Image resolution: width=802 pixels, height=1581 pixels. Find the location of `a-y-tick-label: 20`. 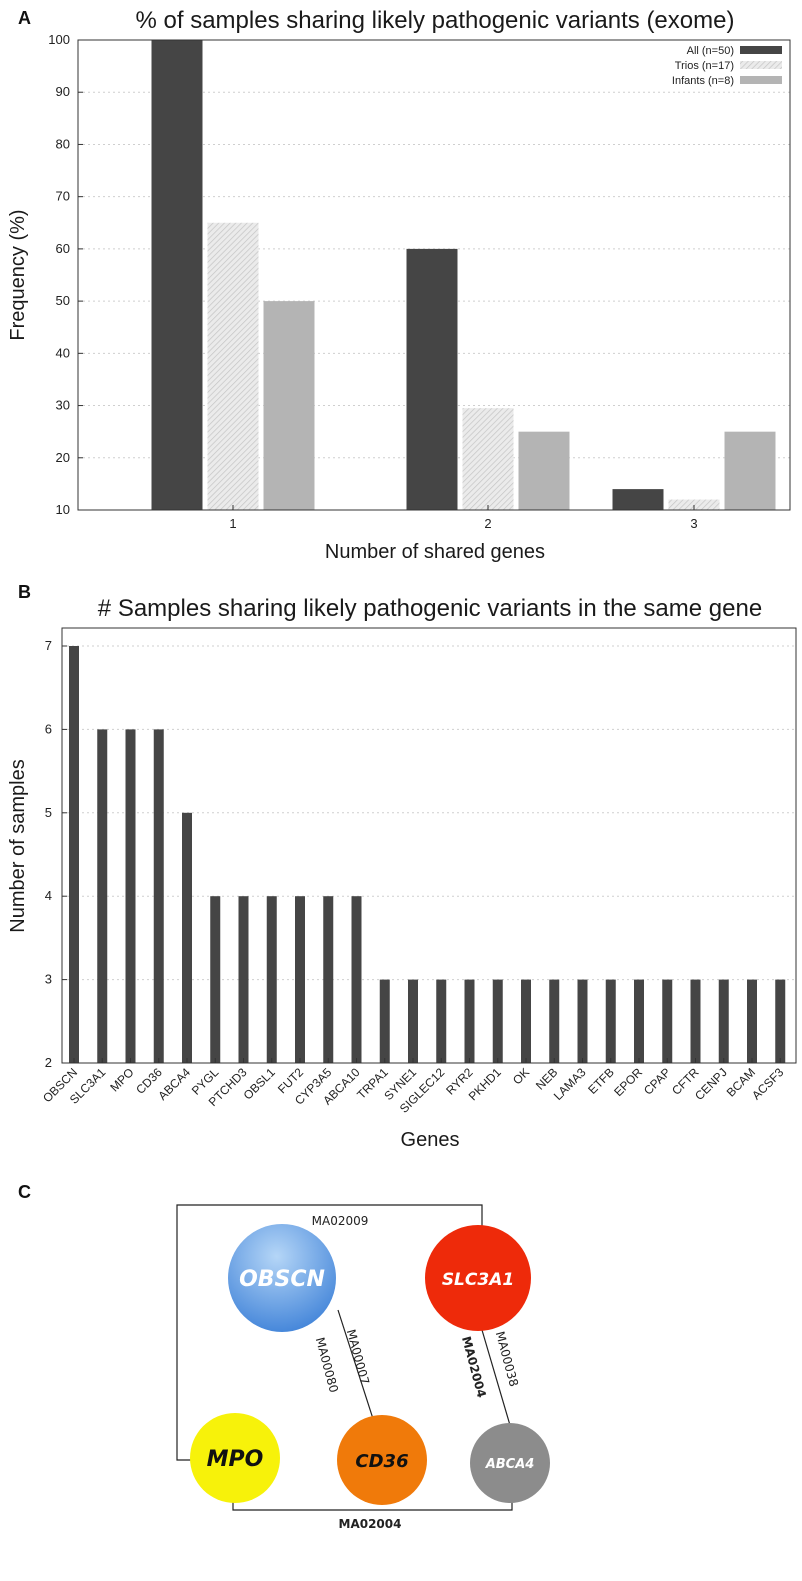

a-y-tick-label: 20 is located at coordinates (63, 457).